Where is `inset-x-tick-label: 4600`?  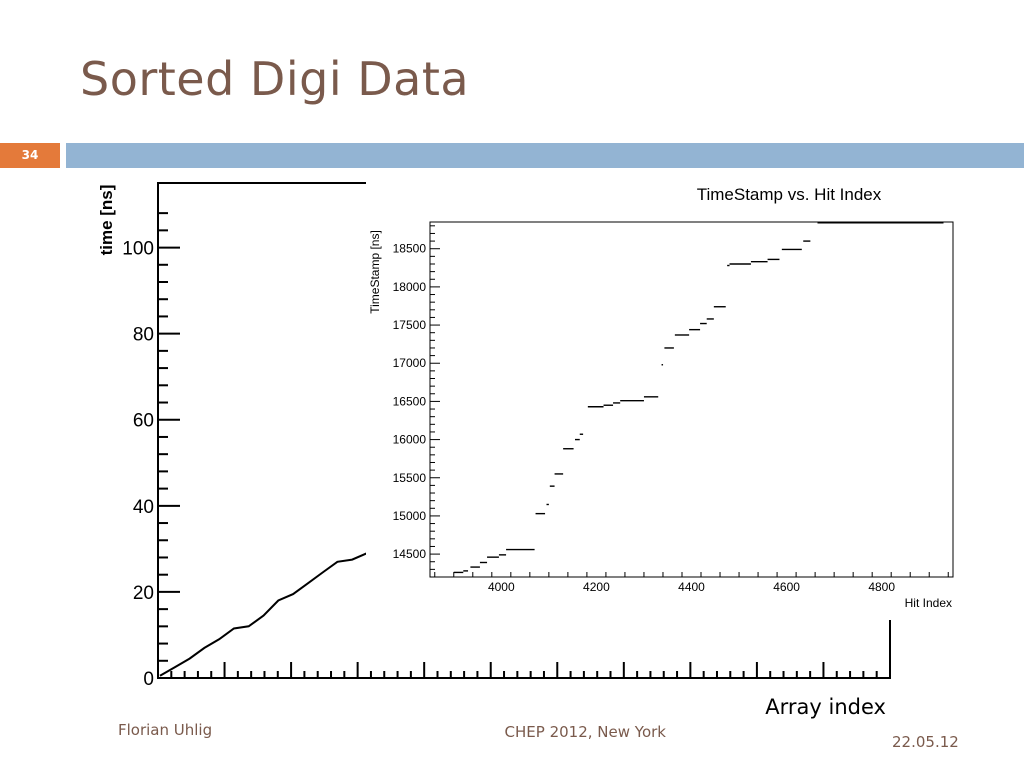 inset-x-tick-label: 4600 is located at coordinates (786, 587).